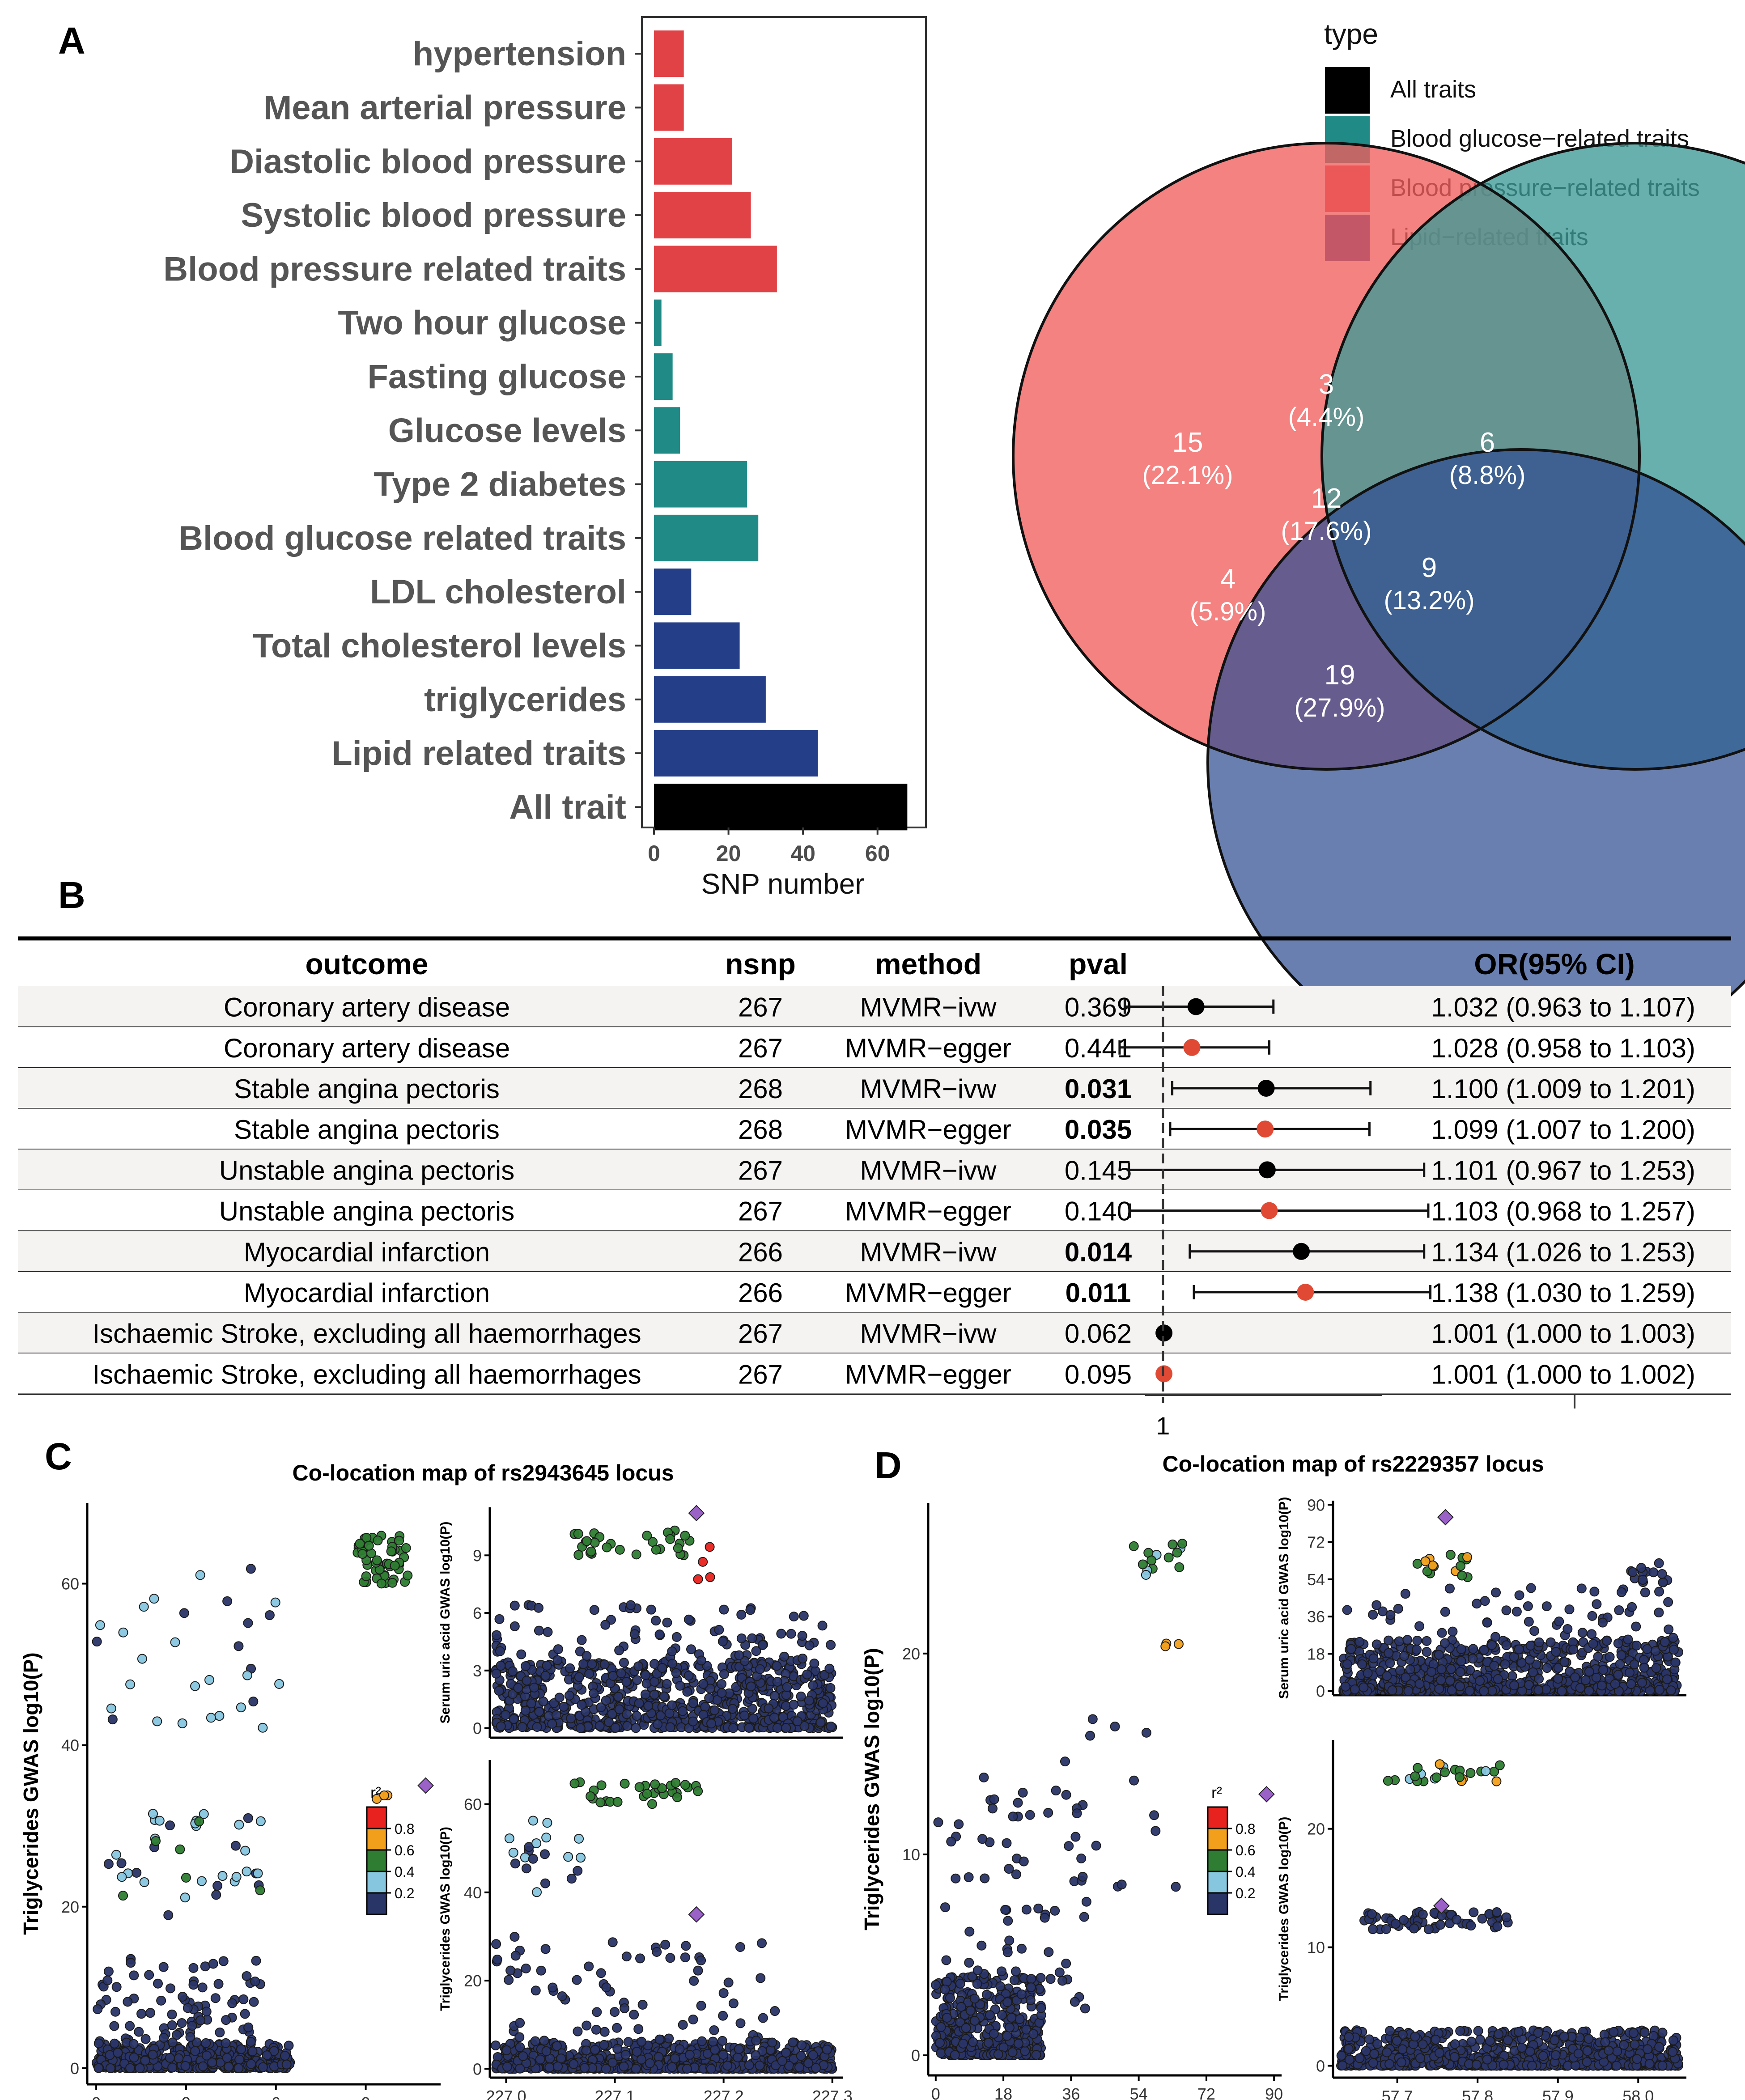 This screenshot has height=2100, width=1745. What do you see at coordinates (1274, 2092) in the screenshot?
I see `scatter-main-x-tick-label: 90` at bounding box center [1274, 2092].